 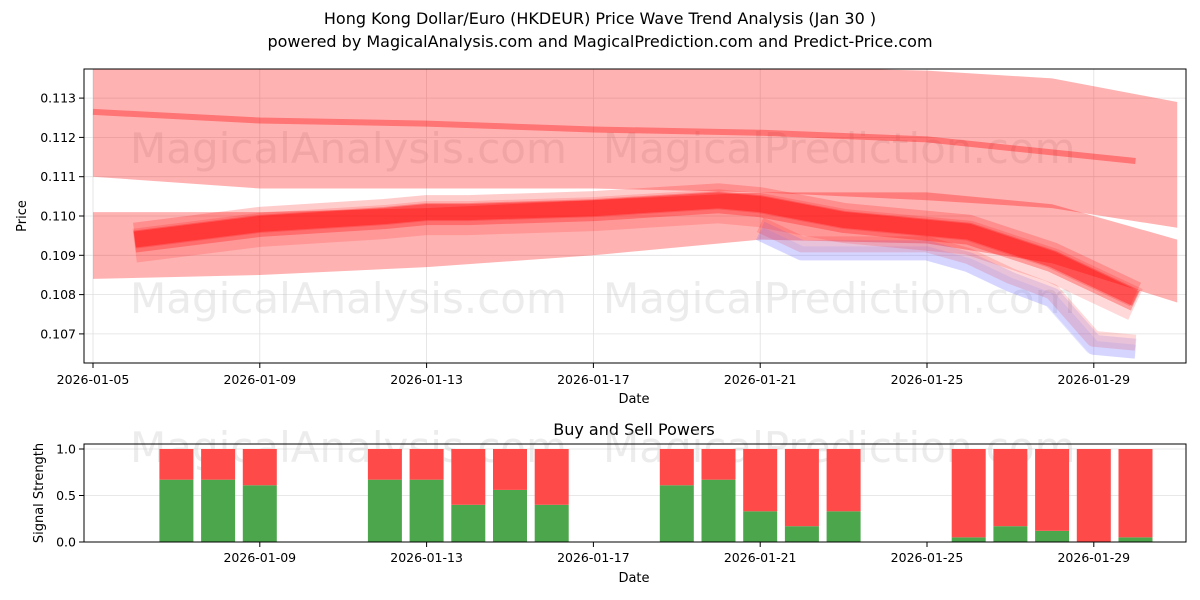 What do you see at coordinates (66, 449) in the screenshot?
I see `y-tick-label: 1.0` at bounding box center [66, 449].